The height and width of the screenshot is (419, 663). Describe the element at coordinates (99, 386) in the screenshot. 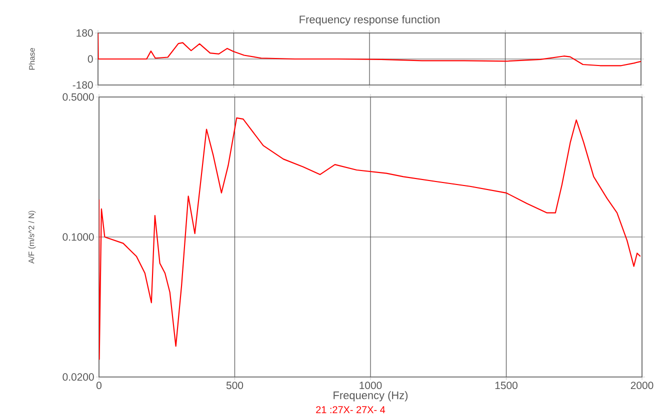

I see `x-tick-label: 0` at that location.